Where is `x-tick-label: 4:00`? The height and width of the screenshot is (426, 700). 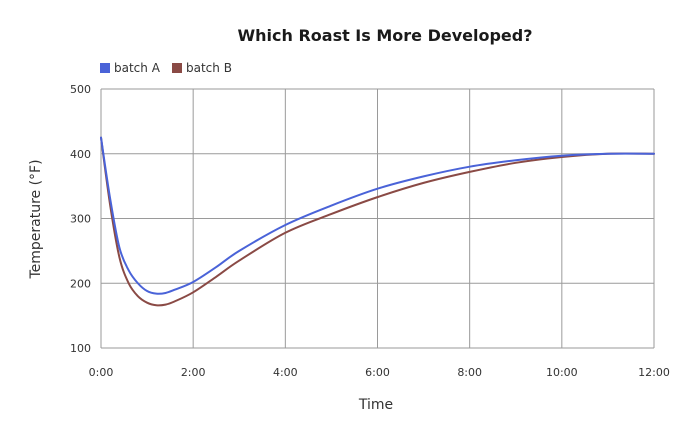
x-tick-label: 4:00 is located at coordinates (285, 372).